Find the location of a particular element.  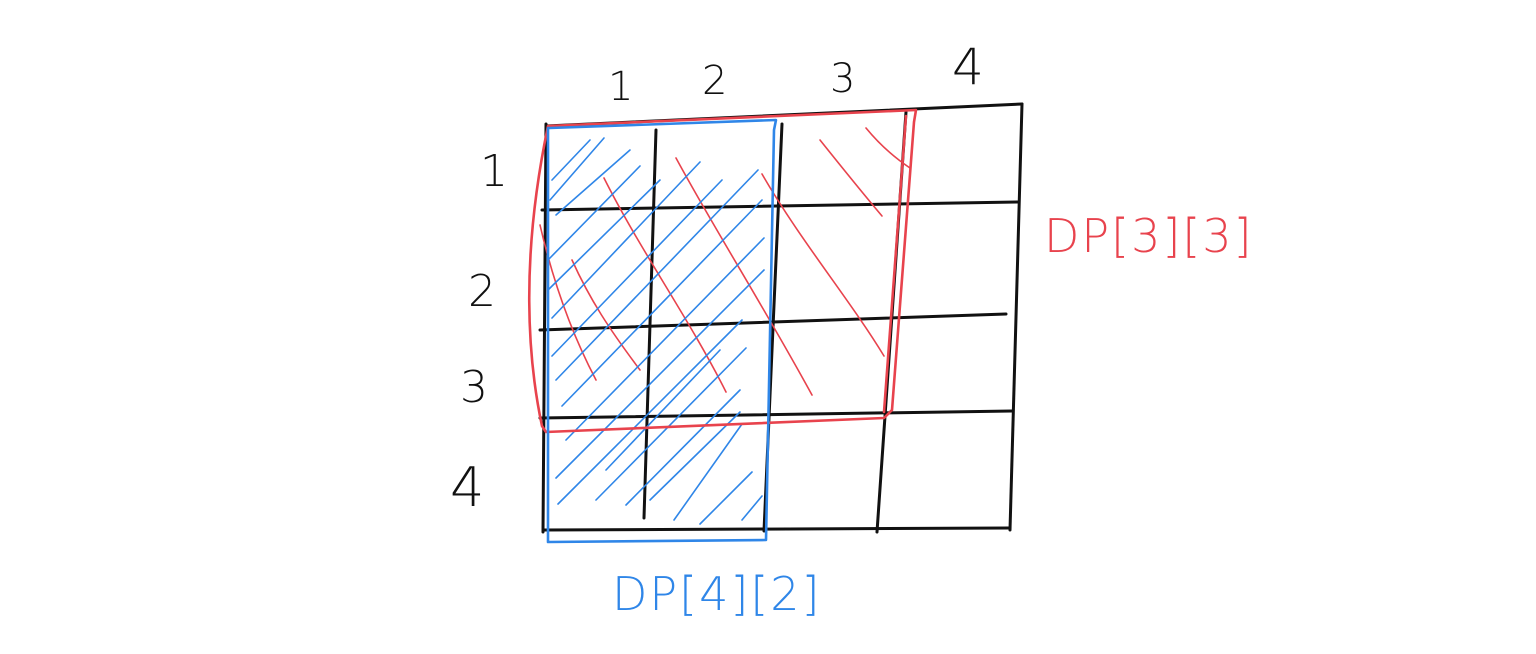

col-label-2: 2 is located at coordinates (714, 81).